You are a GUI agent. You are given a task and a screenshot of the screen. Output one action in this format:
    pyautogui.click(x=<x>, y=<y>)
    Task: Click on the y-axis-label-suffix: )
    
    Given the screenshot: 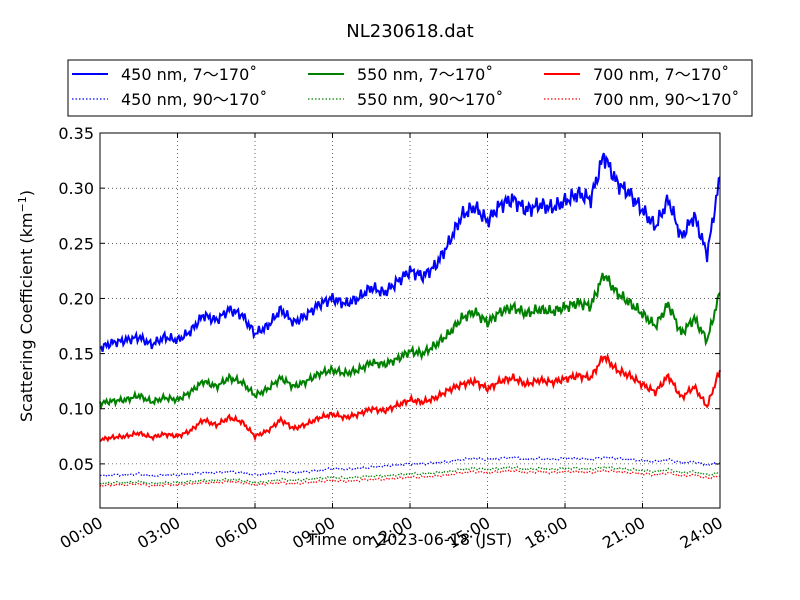 What is the action you would take?
    pyautogui.click(x=26, y=193)
    